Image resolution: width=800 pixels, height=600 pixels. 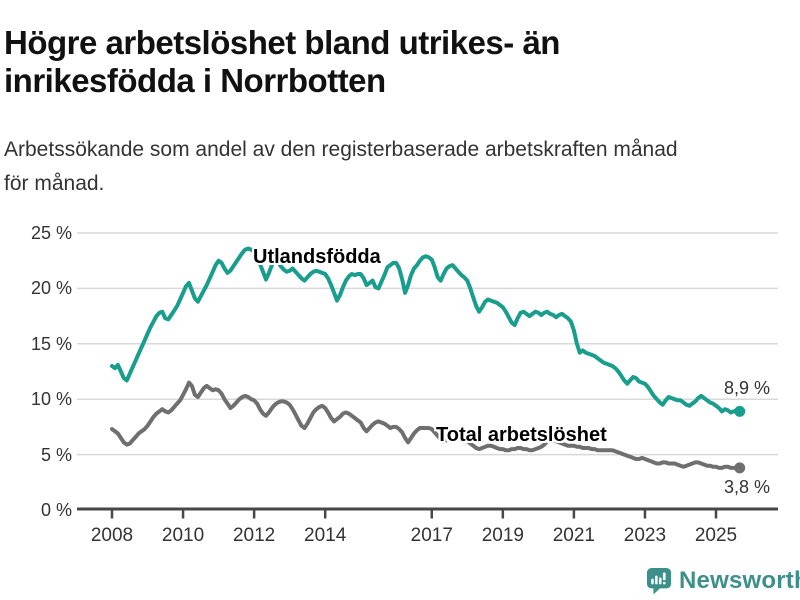 I want to click on x-tick-label: 2012, so click(x=254, y=535).